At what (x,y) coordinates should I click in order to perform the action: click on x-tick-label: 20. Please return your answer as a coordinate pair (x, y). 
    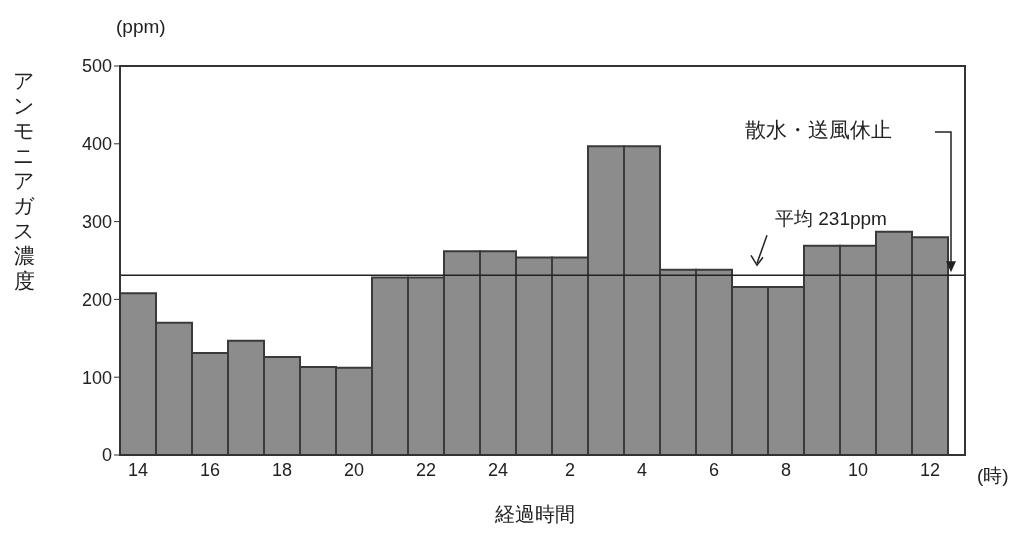
    Looking at the image, I should click on (354, 469).